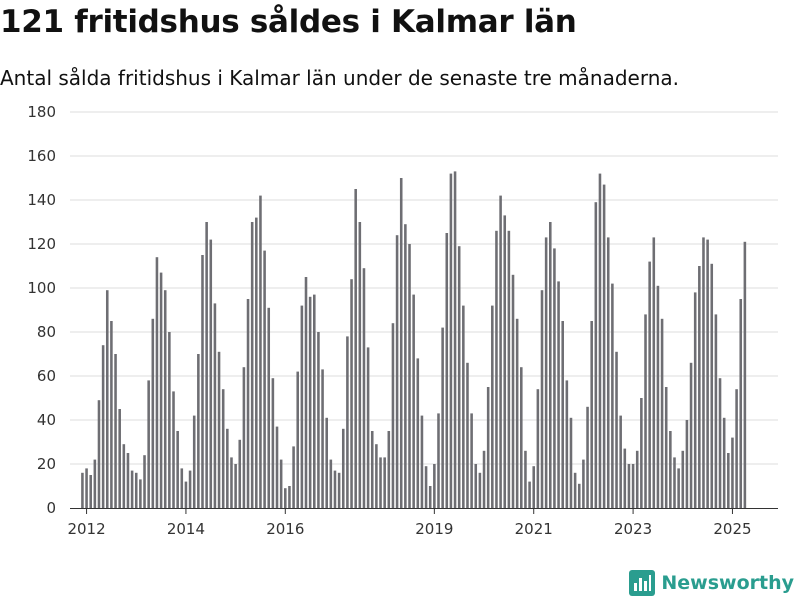 Image resolution: width=800 pixels, height=600 pixels. I want to click on x-tick-label: 2016, so click(285, 529).